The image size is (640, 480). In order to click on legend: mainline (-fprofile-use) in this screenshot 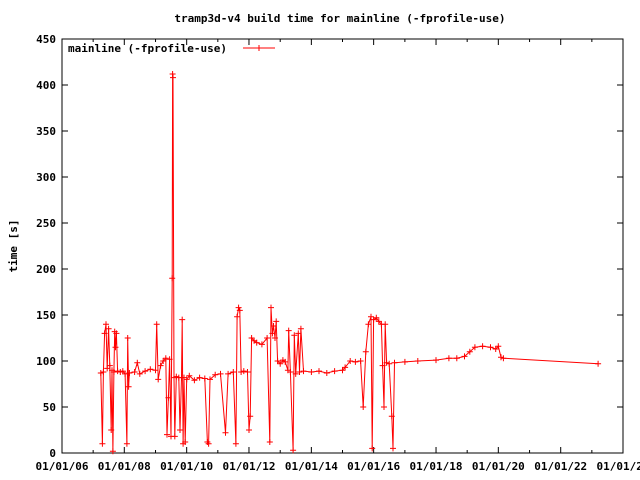, I will do `click(171, 48)`.